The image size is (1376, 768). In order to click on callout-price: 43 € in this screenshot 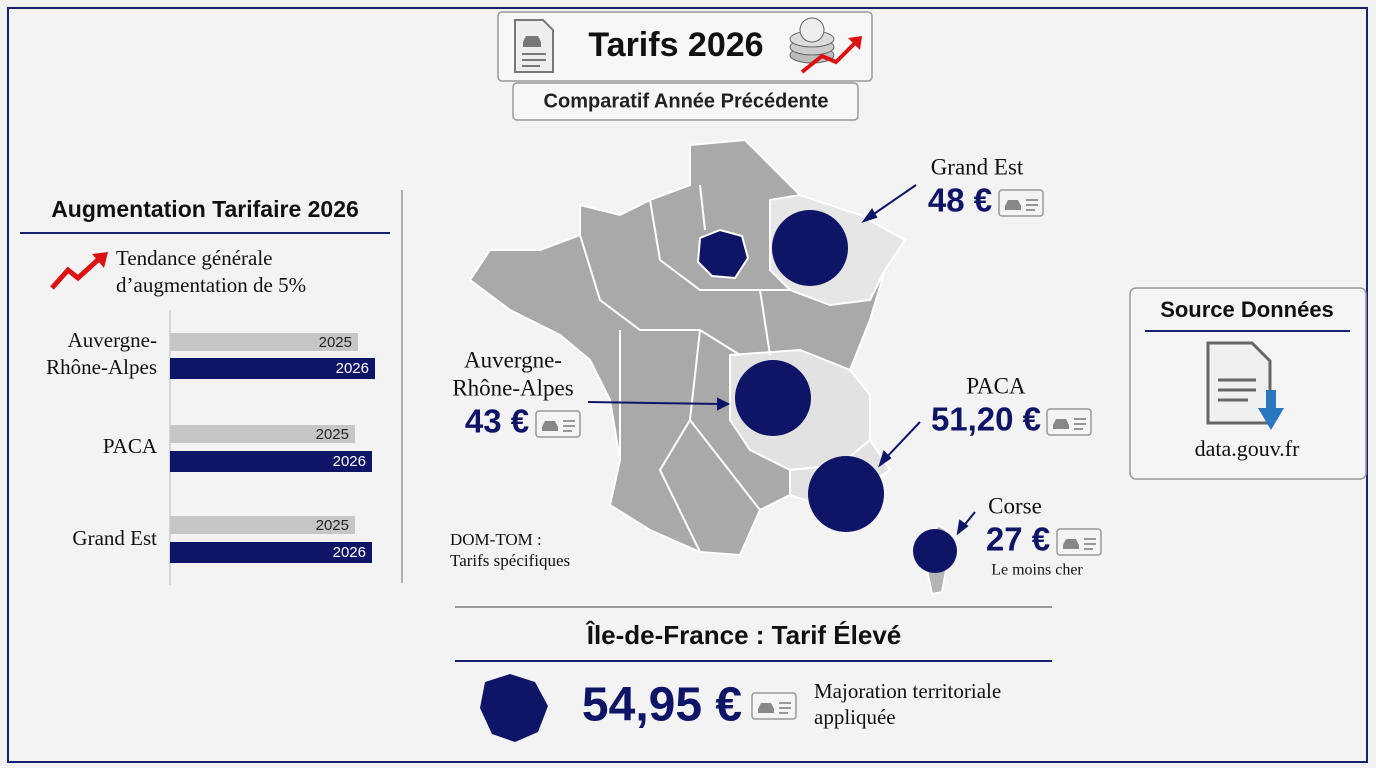, I will do `click(497, 421)`.